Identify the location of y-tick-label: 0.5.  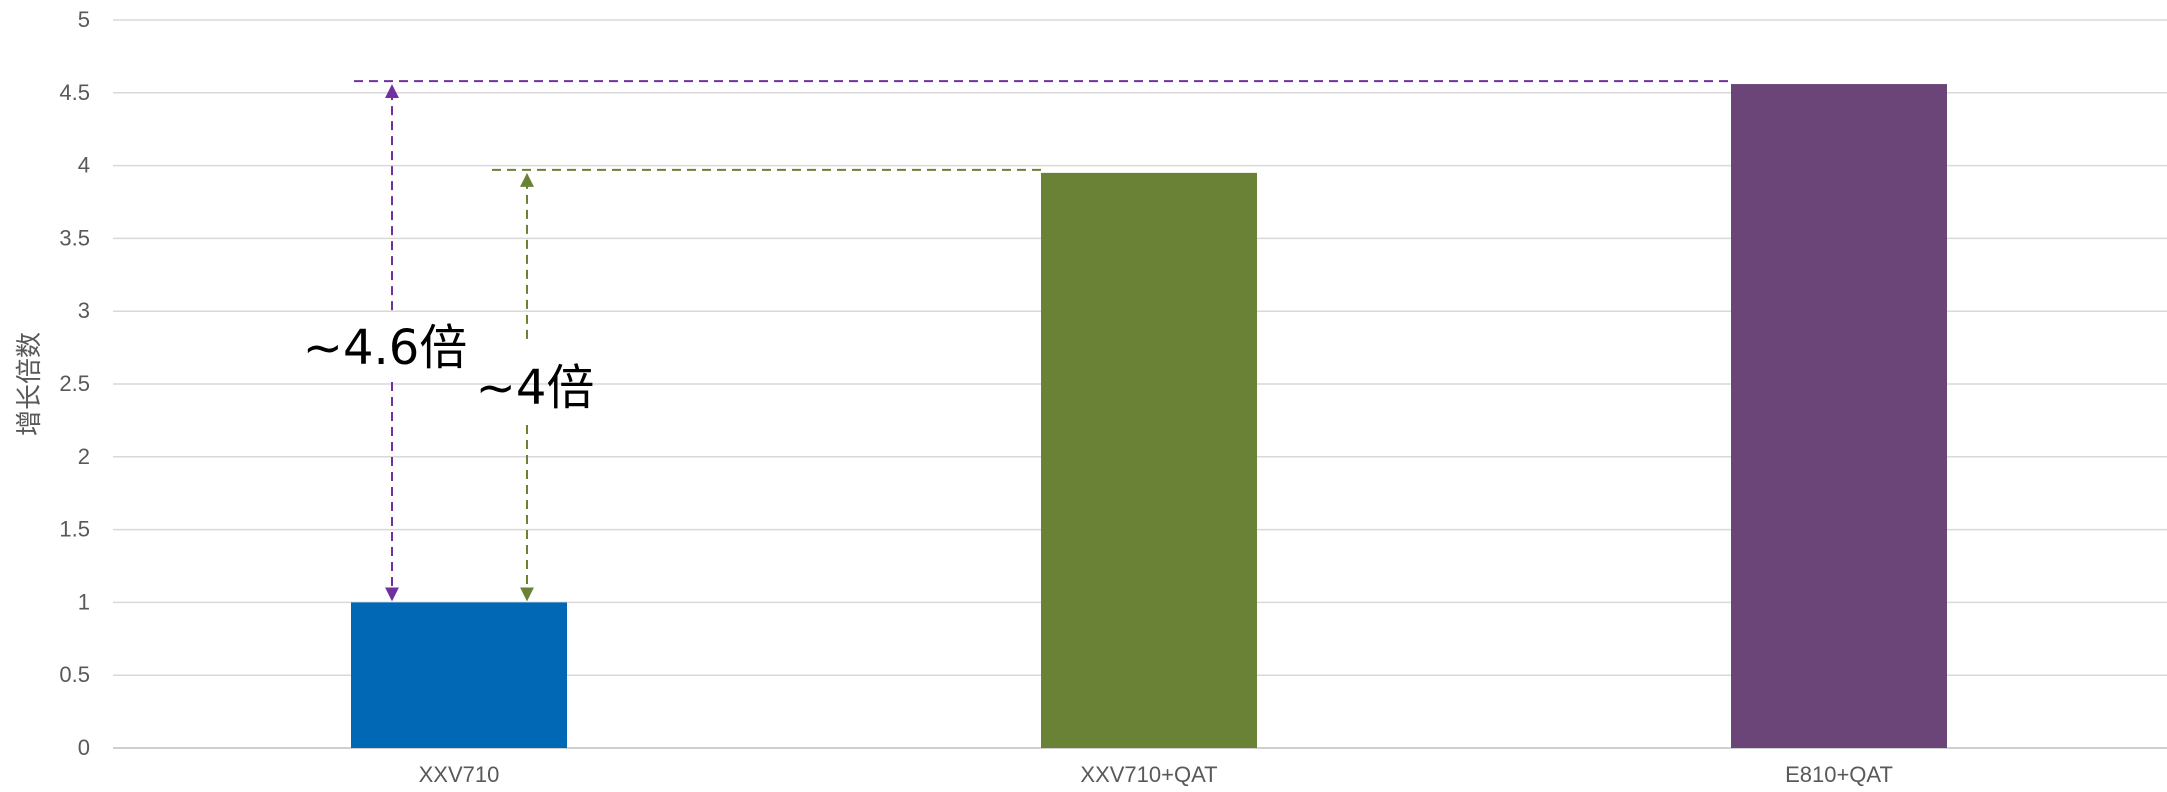
(74, 674).